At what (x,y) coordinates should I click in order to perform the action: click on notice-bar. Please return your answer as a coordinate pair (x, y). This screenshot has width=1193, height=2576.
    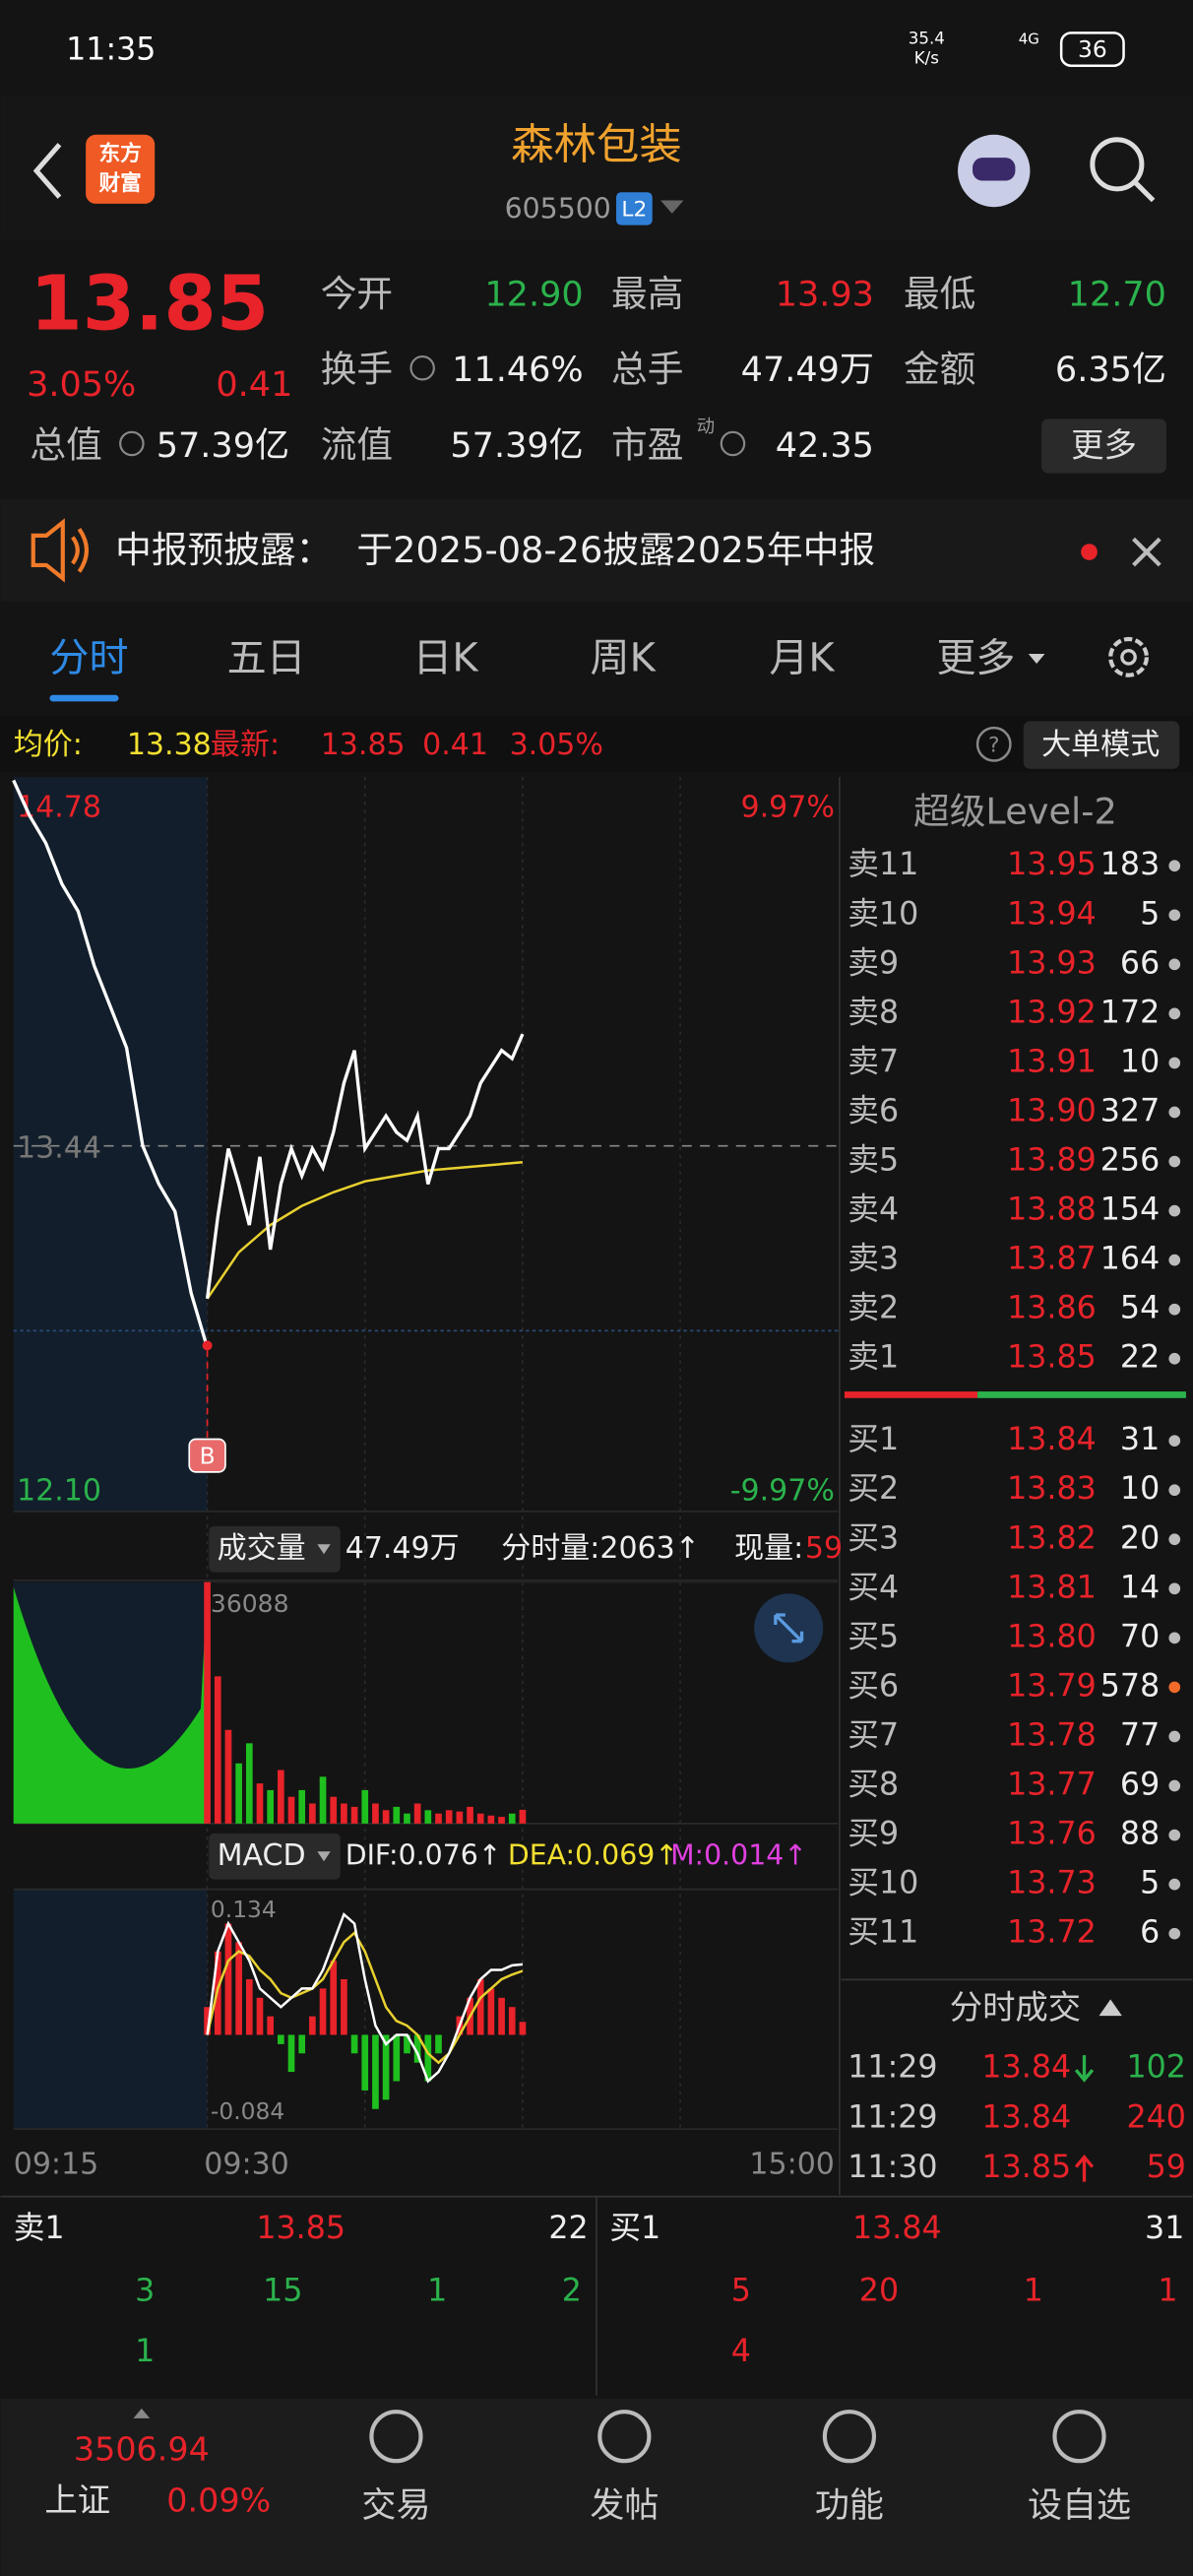
    Looking at the image, I should click on (596, 550).